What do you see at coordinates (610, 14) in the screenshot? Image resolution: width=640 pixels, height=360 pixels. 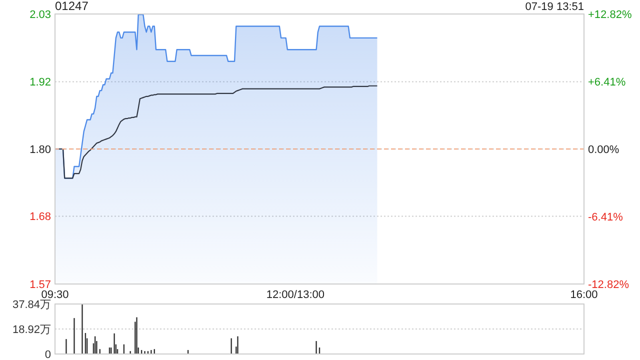 I see `y2-tick-label: +12.82%` at bounding box center [610, 14].